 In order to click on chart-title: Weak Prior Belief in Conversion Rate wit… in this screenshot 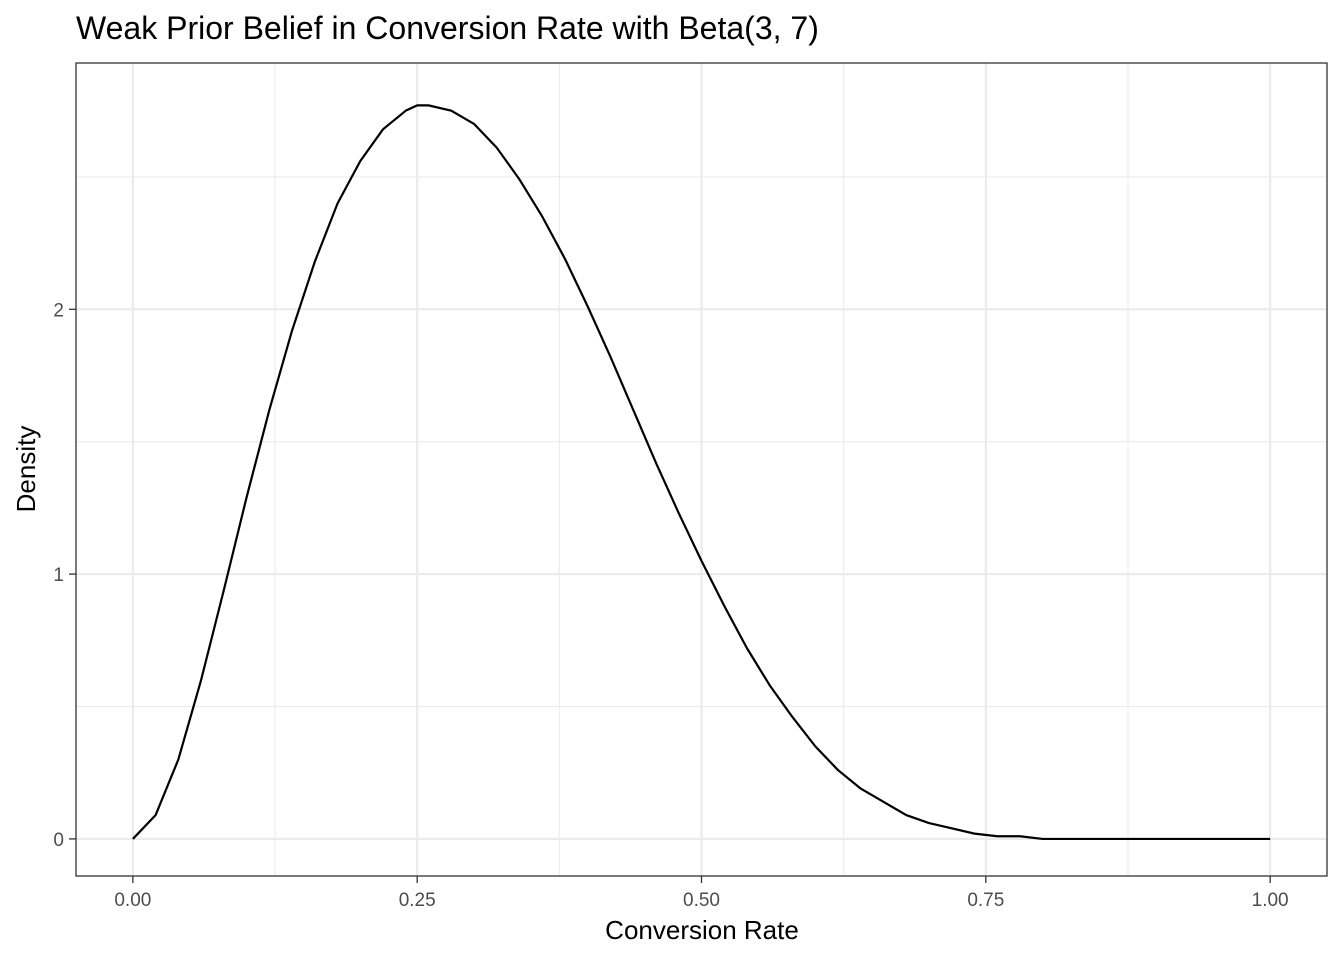, I will do `click(447, 28)`.